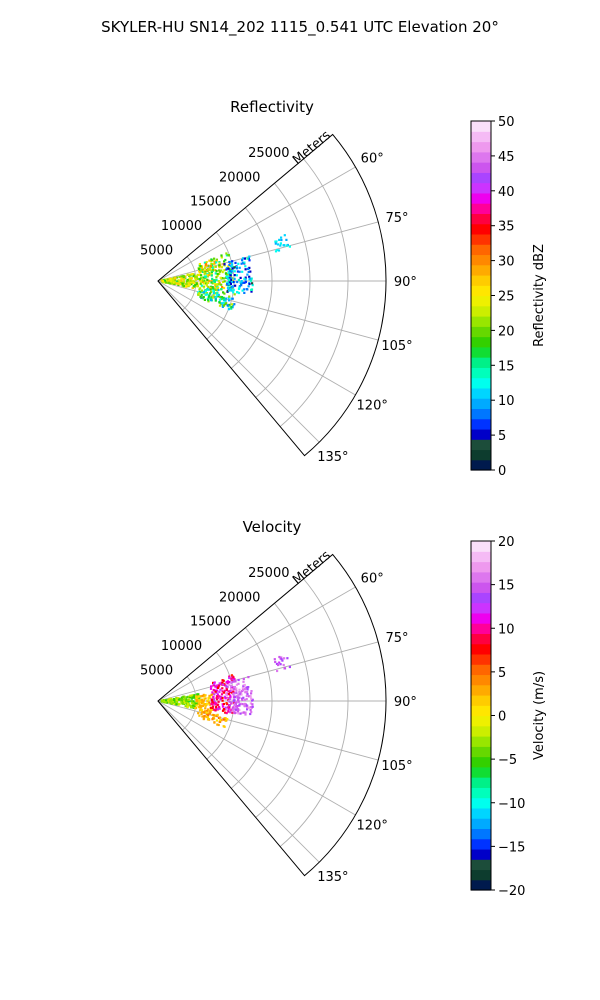 The height and width of the screenshot is (1000, 600). What do you see at coordinates (268, 573) in the screenshot?
I see `range-tick-label: 25000` at bounding box center [268, 573].